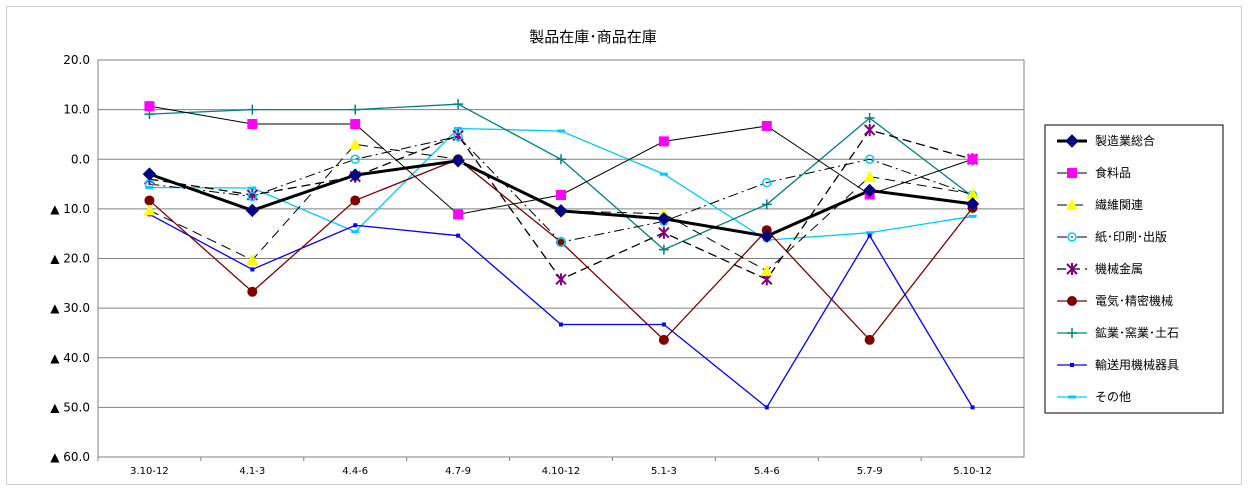 Image resolution: width=1248 pixels, height=491 pixels. I want to click on x-tick-label: 5.4-6, so click(767, 471).